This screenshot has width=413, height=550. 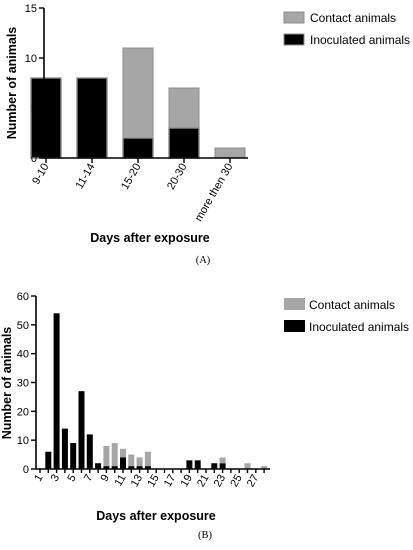 What do you see at coordinates (88, 478) in the screenshot?
I see `x-tick-label: 7` at bounding box center [88, 478].